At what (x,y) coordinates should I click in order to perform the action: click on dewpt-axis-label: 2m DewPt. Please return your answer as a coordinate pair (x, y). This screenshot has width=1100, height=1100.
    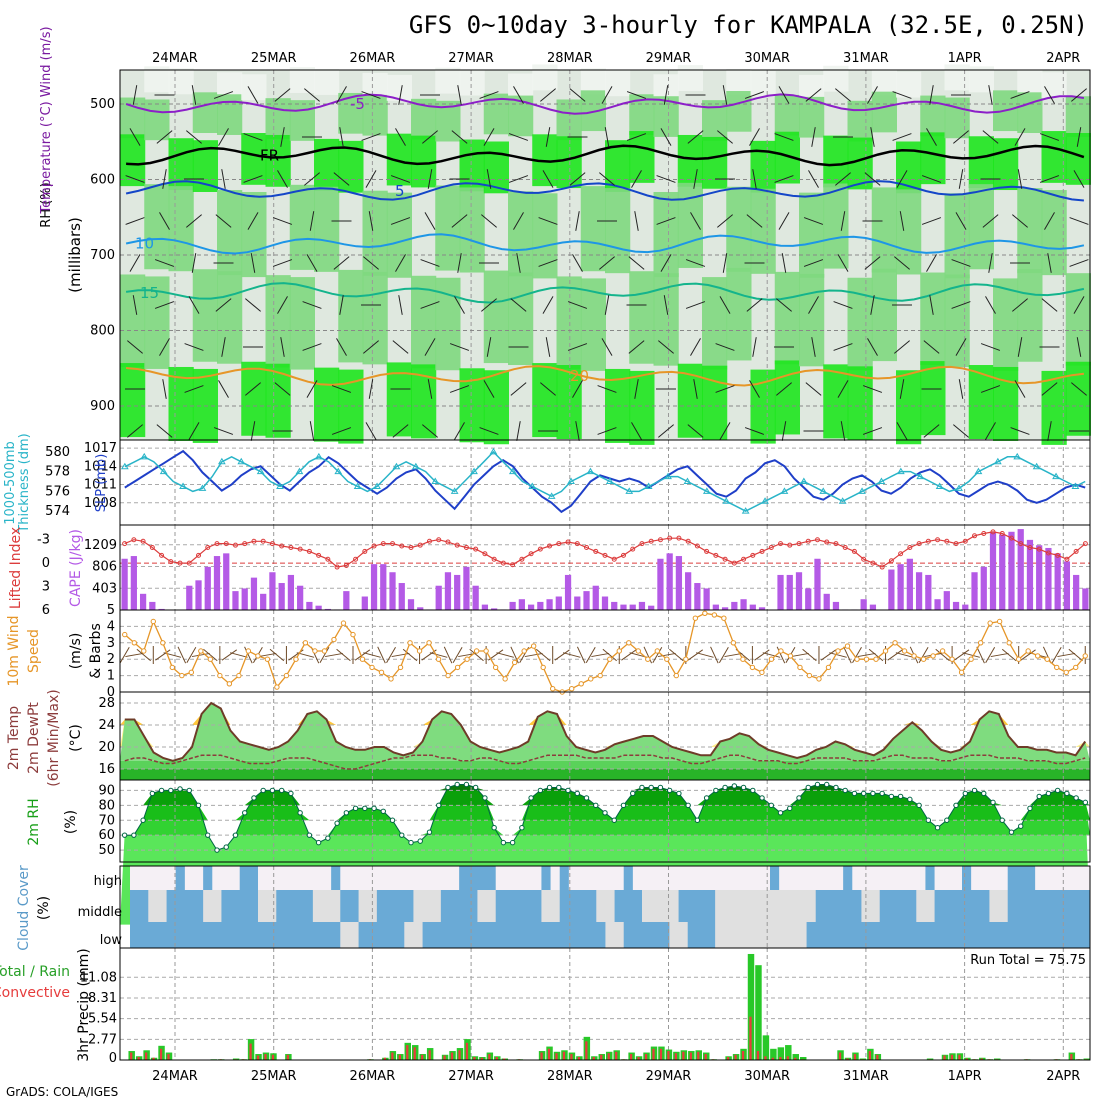
    Looking at the image, I should click on (34, 738).